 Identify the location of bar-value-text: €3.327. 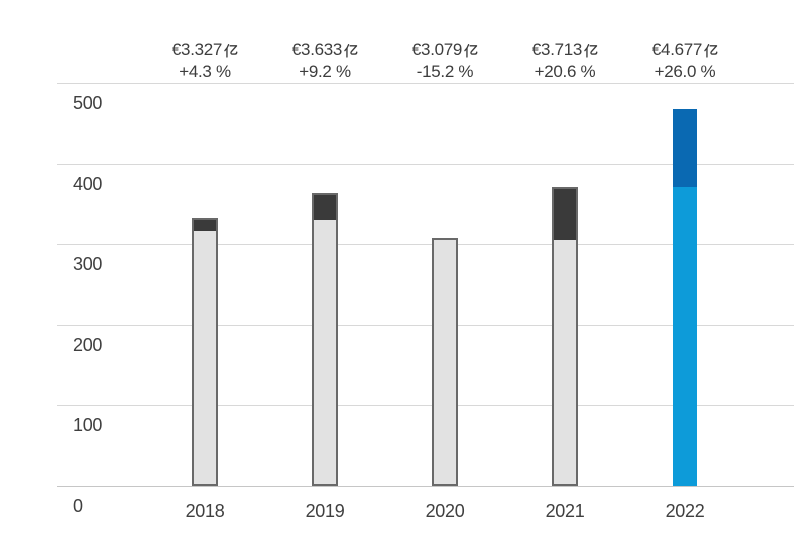
(197, 49).